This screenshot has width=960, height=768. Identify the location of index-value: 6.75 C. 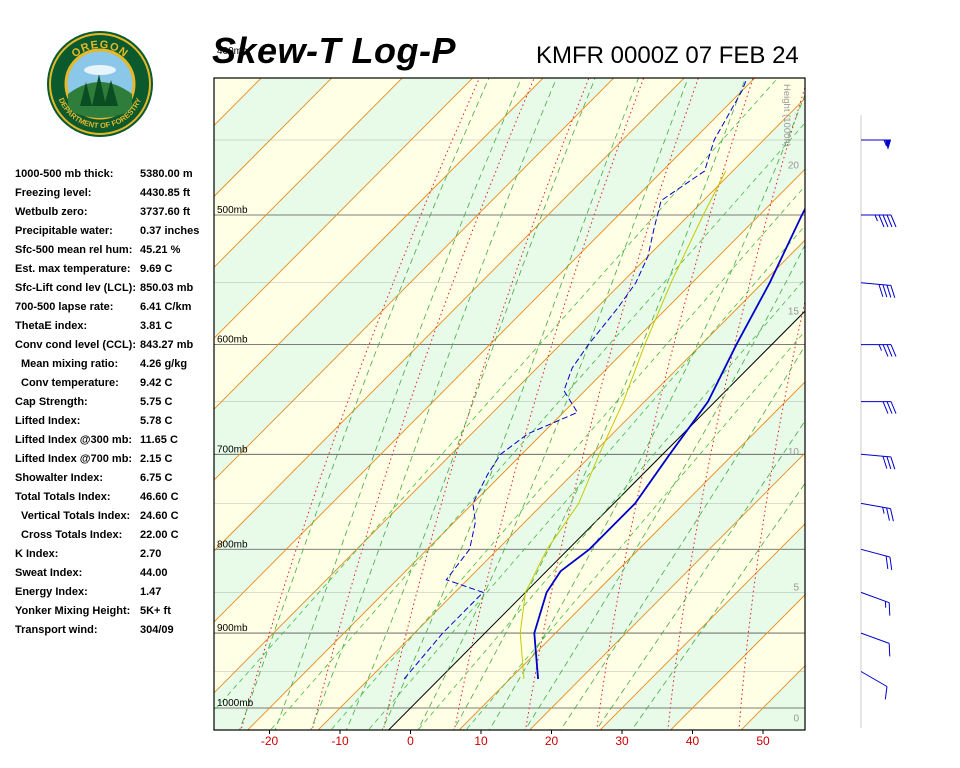
(156, 478).